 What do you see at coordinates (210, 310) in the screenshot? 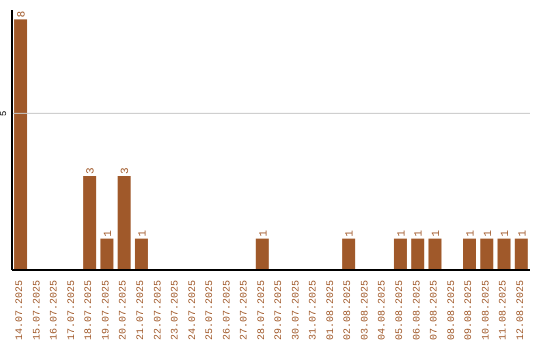
I see `x-tick-label: 25.07.2025` at bounding box center [210, 310].